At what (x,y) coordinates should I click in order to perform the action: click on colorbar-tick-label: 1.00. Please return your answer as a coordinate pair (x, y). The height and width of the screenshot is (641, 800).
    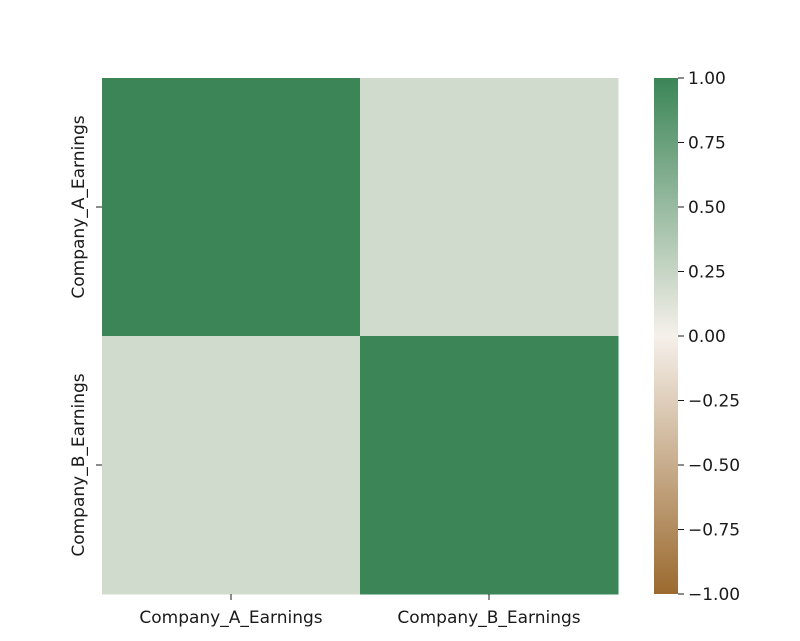
    Looking at the image, I should click on (707, 79).